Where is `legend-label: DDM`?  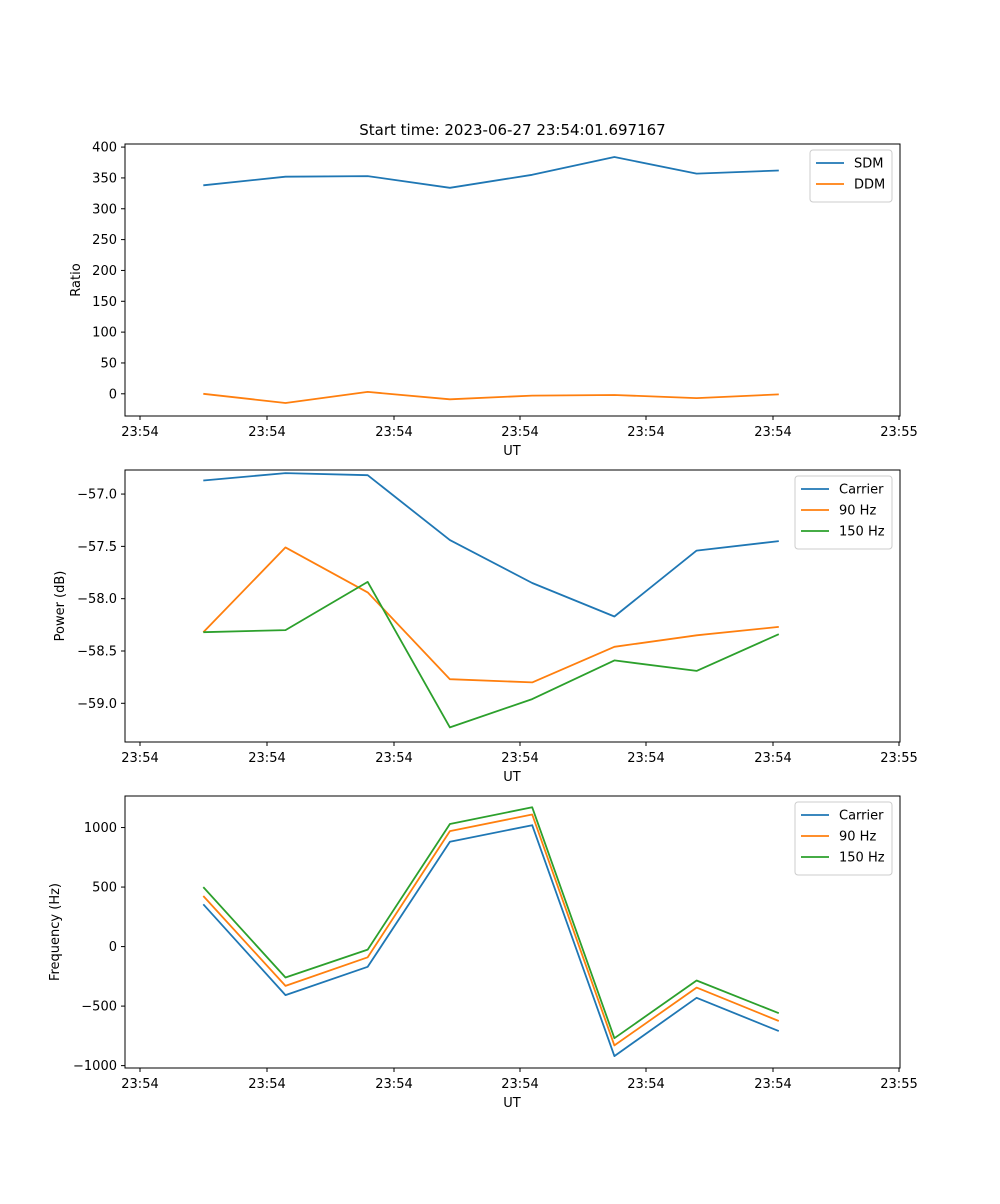 legend-label: DDM is located at coordinates (869, 185).